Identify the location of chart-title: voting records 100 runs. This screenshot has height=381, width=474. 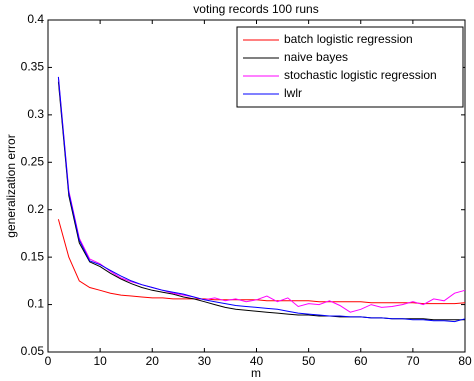
(255, 9).